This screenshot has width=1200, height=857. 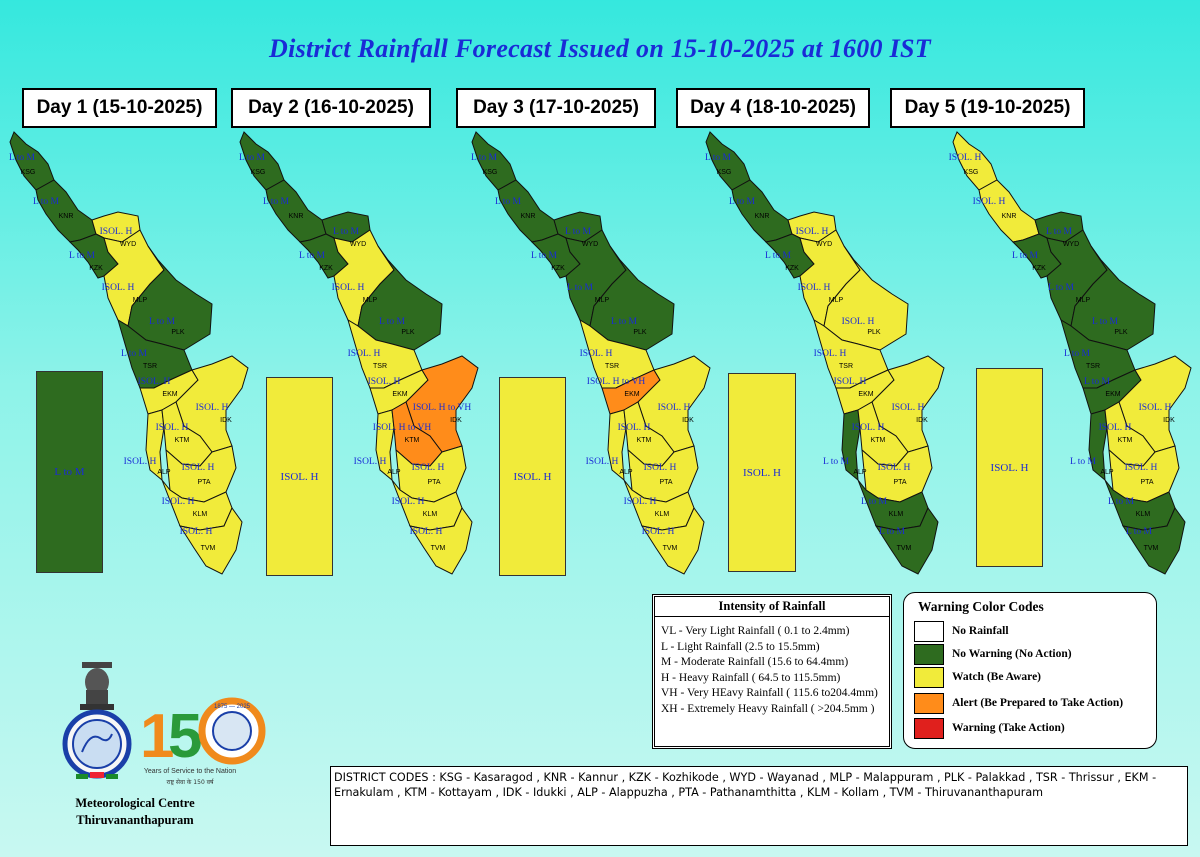 I want to click on district-knr, so click(x=66, y=211).